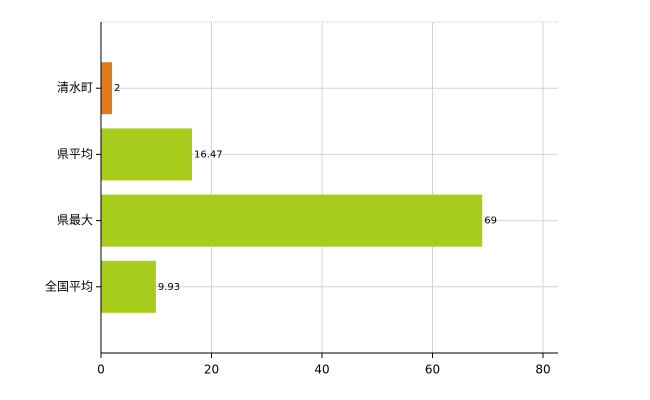 This screenshot has width=650, height=400. I want to click on y-tick-label: 清水町, so click(75, 88).